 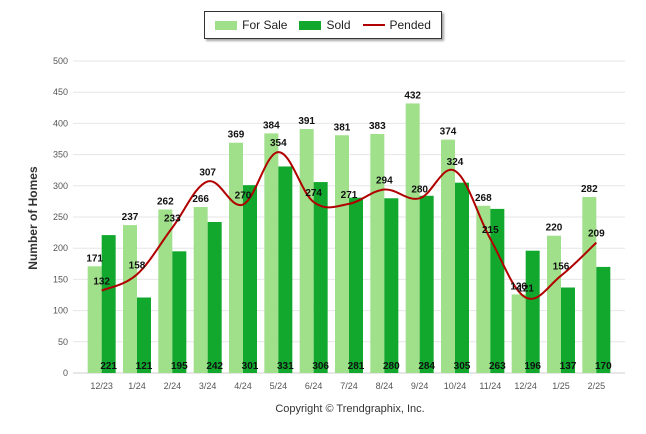 What do you see at coordinates (65, 373) in the screenshot?
I see `y-tick-label: 0` at bounding box center [65, 373].